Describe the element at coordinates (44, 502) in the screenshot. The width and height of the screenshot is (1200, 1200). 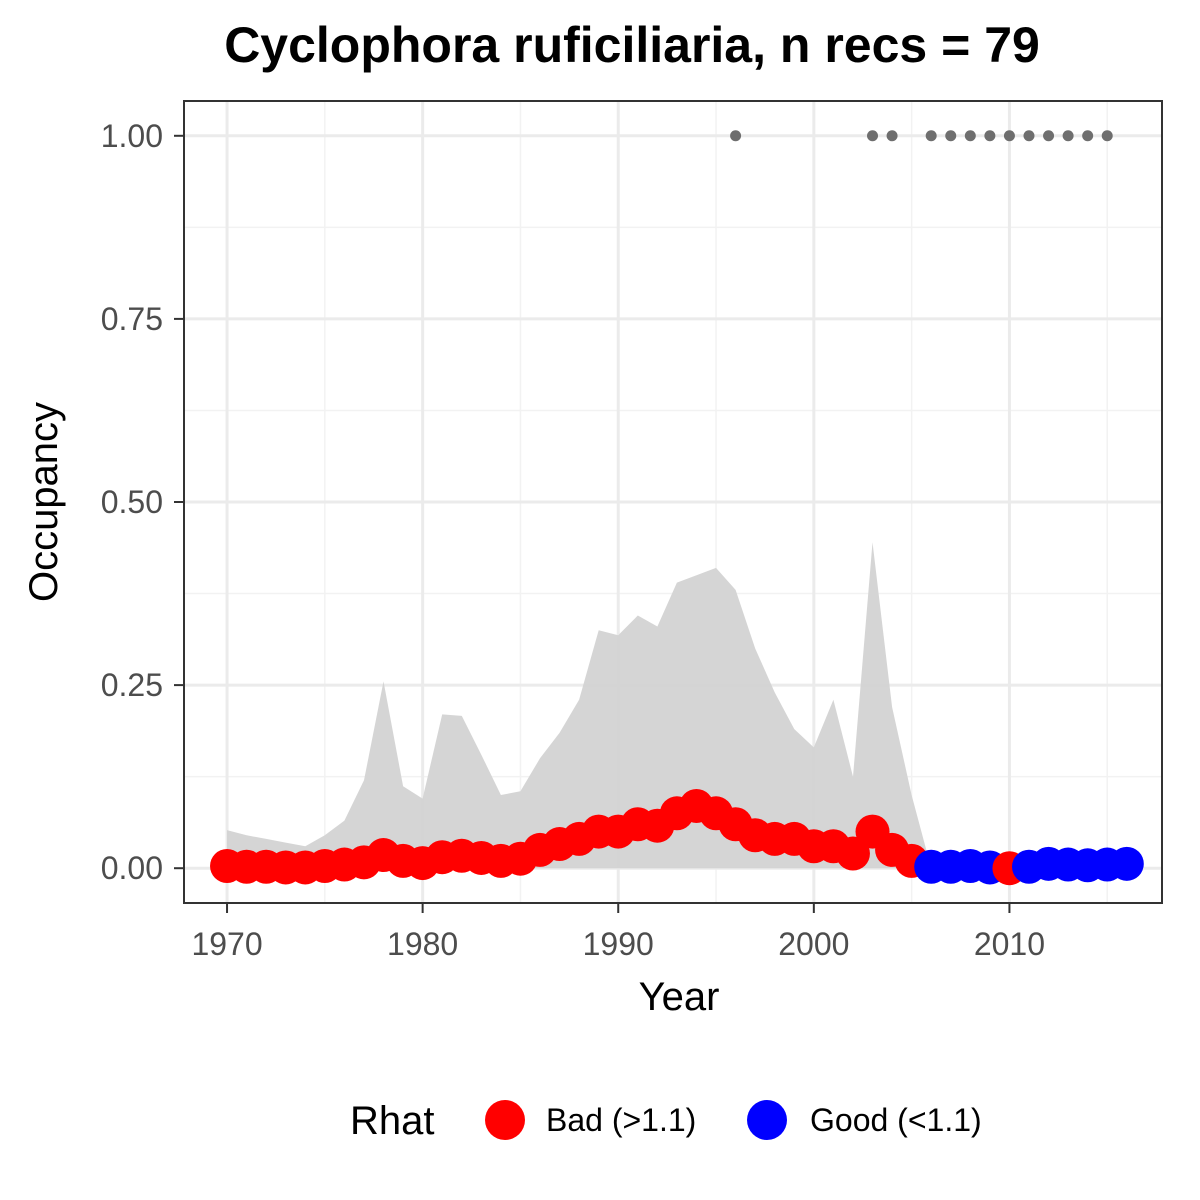
I see `y-axis-title: Occupancy` at that location.